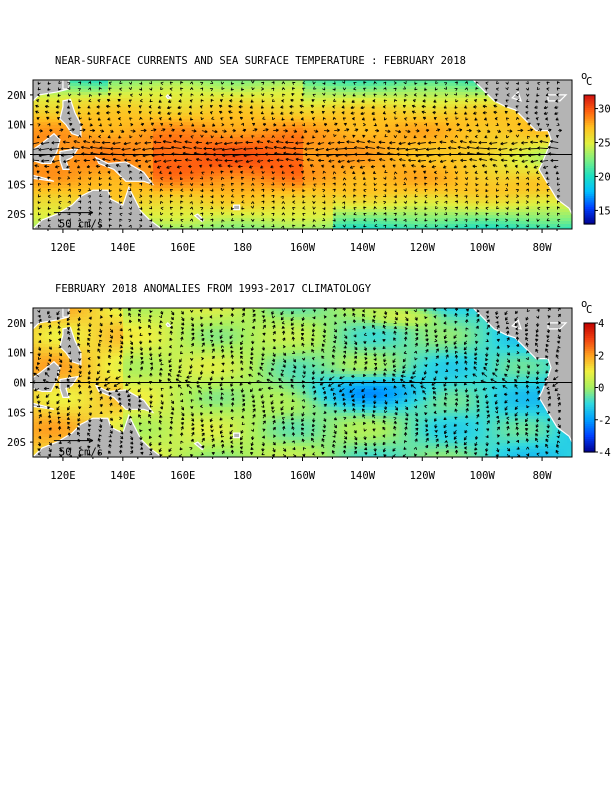 The image size is (612, 792). I want to click on anomaly-colorbar: 420-2-4oC, so click(596, 378).